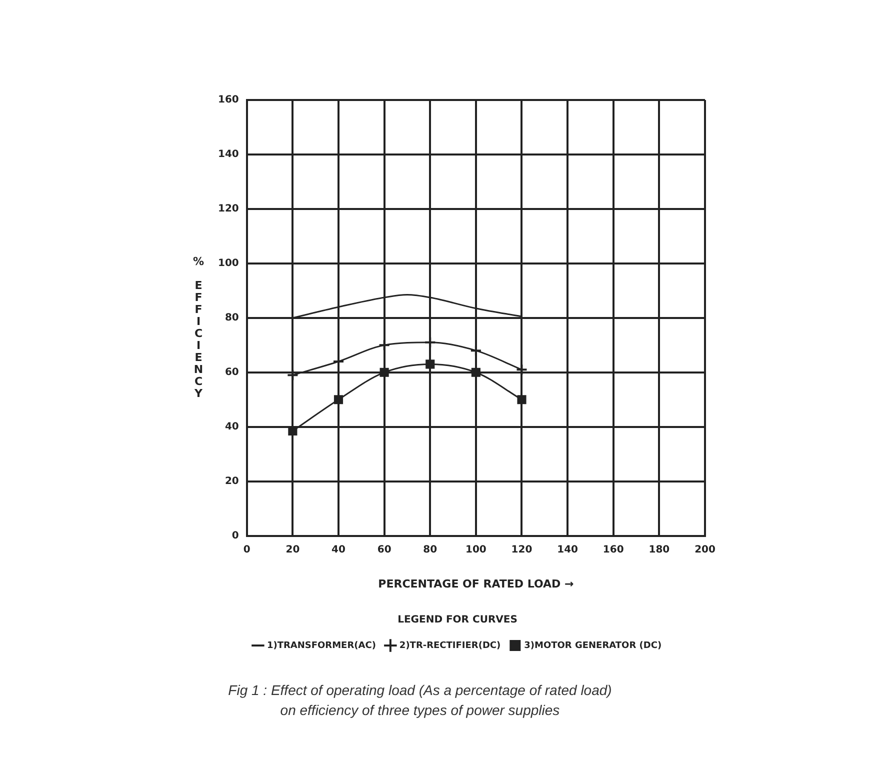 This screenshot has width=870, height=764. Describe the element at coordinates (228, 264) in the screenshot. I see `y-tick-label: 100` at that location.